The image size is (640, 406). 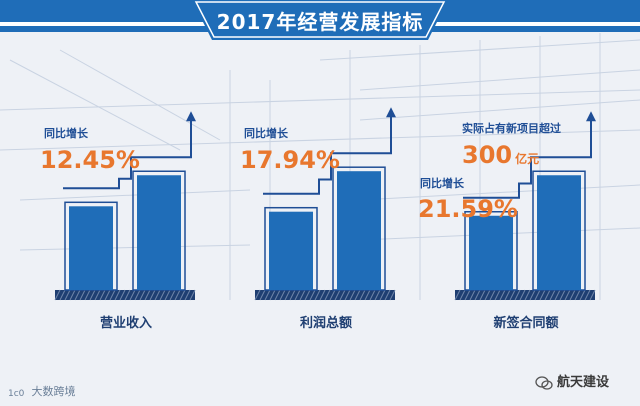 I want to click on watermark: 航天建设, so click(x=572, y=383).